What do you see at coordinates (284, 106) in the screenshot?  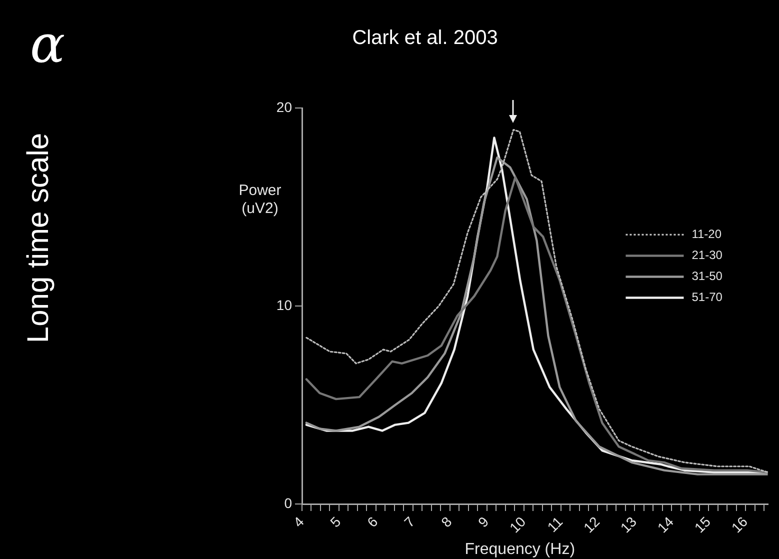 I see `y-tick-label: 20` at bounding box center [284, 106].